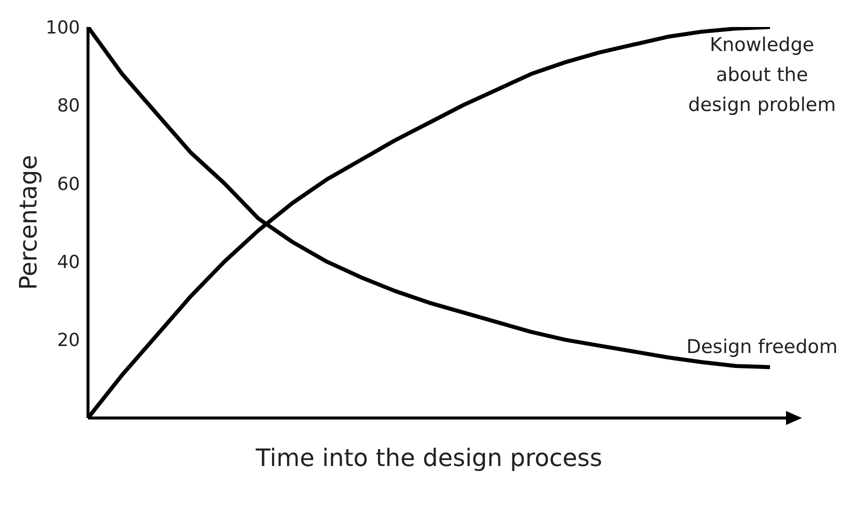 The image size is (854, 511). Describe the element at coordinates (28, 222) in the screenshot. I see `y-axis-title: Percentage` at that location.